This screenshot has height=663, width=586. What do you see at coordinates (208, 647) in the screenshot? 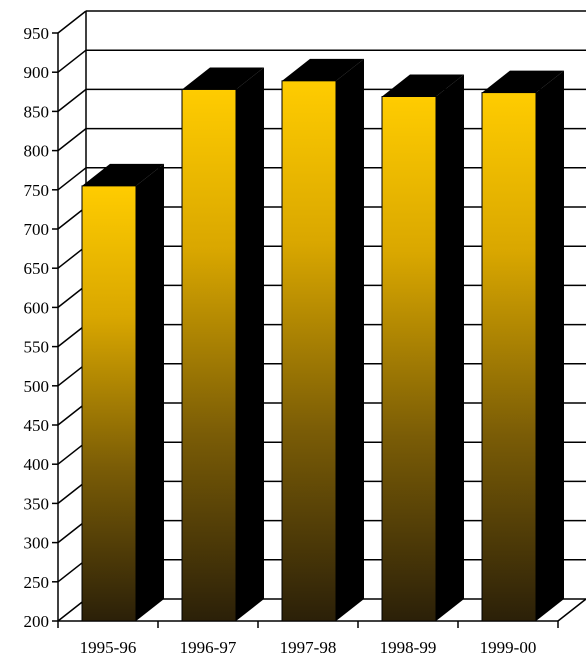
I see `x-tick-label: 1996-97` at bounding box center [208, 647].